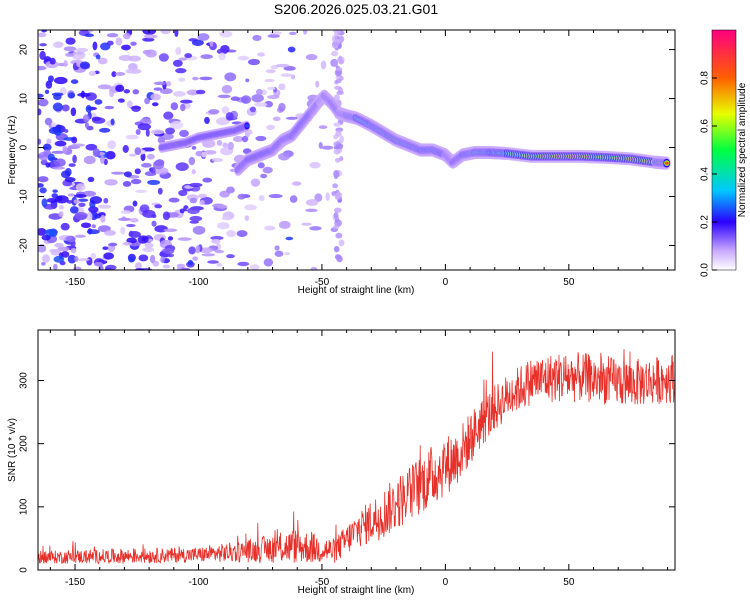  Describe the element at coordinates (356, 9) in the screenshot. I see `figure-title: S206.2026.025.03.21.G01` at that location.